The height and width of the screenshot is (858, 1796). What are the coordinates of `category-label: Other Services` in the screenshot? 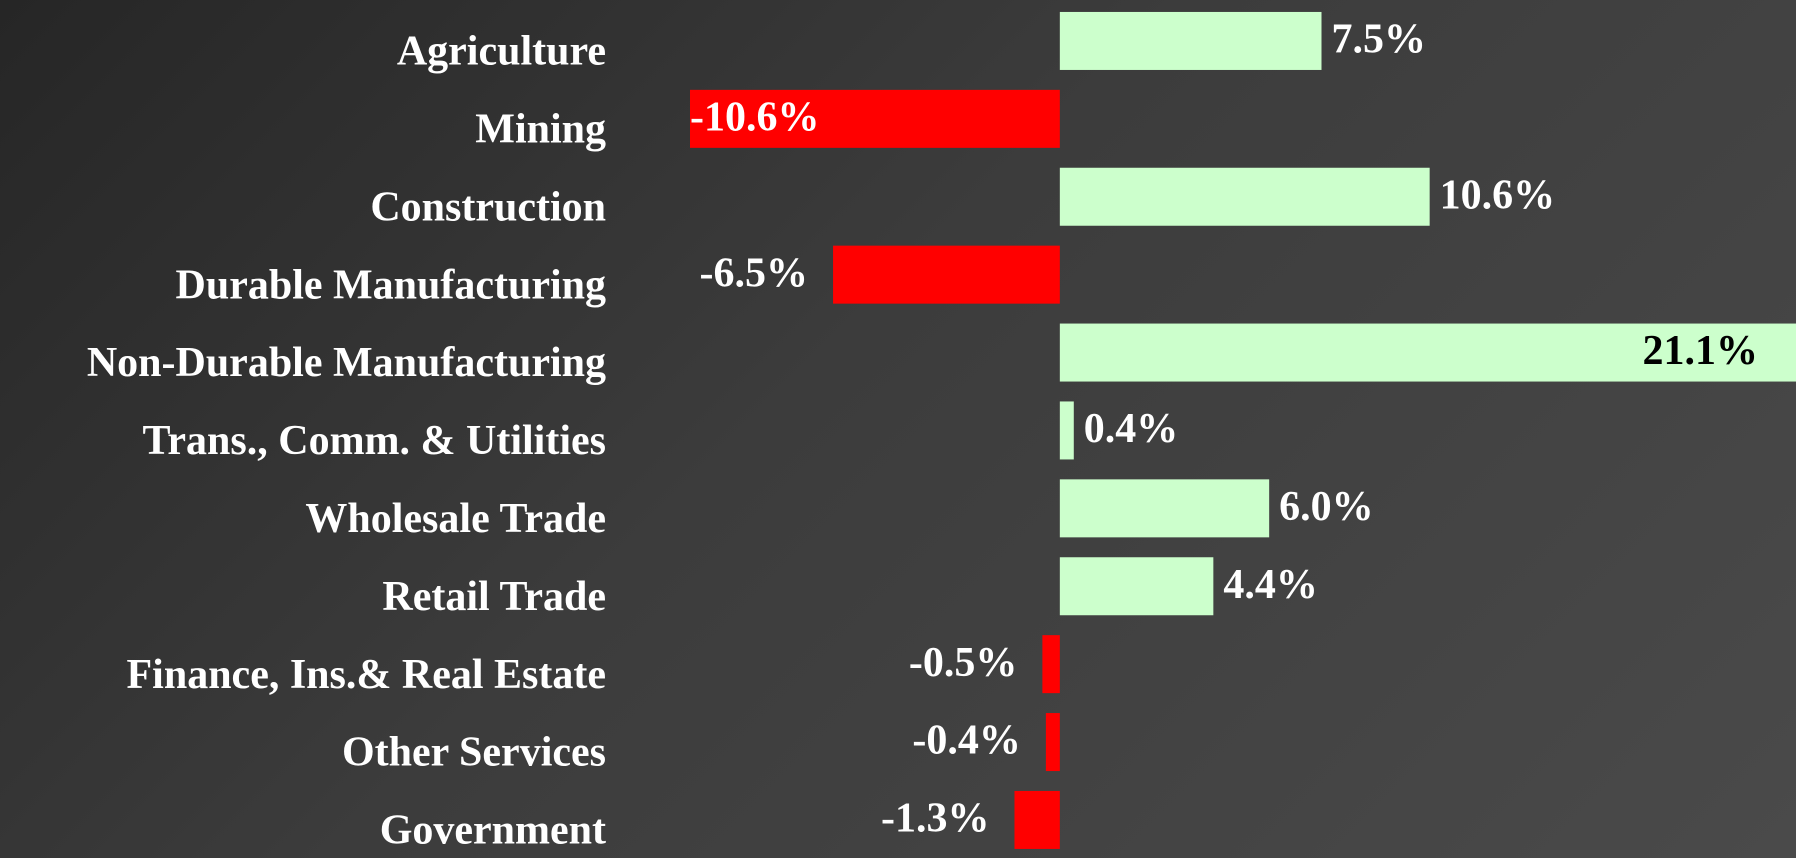 It's located at (474, 753).